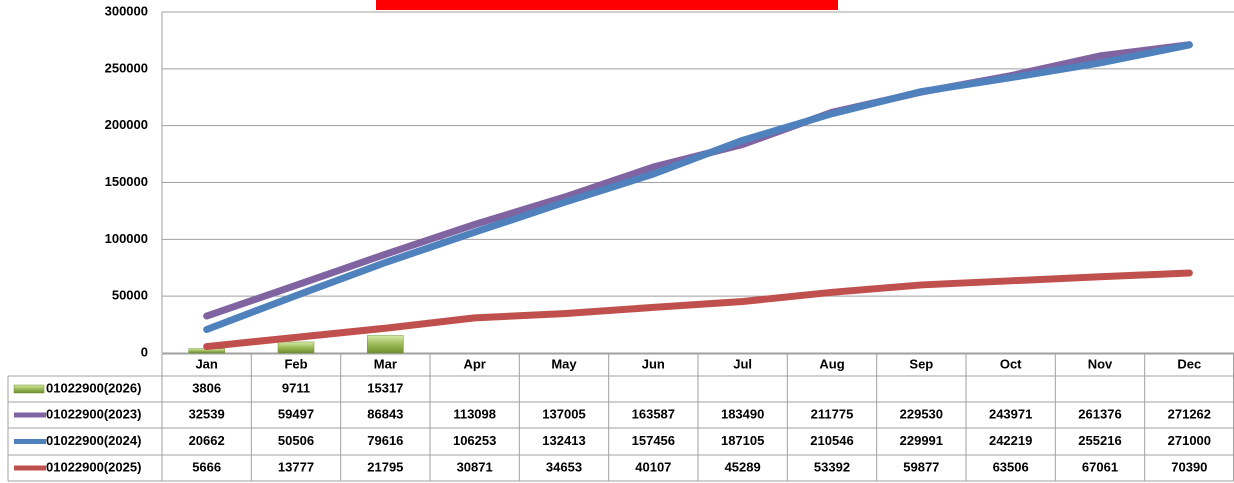  What do you see at coordinates (93, 413) in the screenshot?
I see `legend-label: 01022900(2023)` at bounding box center [93, 413].